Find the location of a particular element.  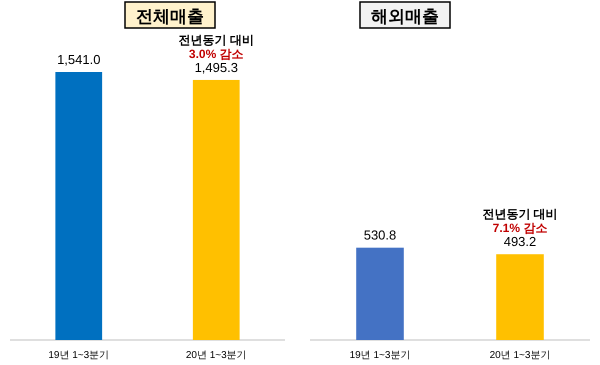

data-label: 1,541.0 is located at coordinates (78, 59).